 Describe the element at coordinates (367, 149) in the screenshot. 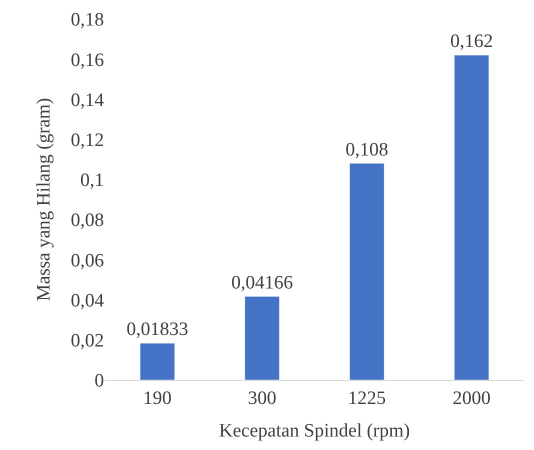

I see `data-label: 0,108` at that location.